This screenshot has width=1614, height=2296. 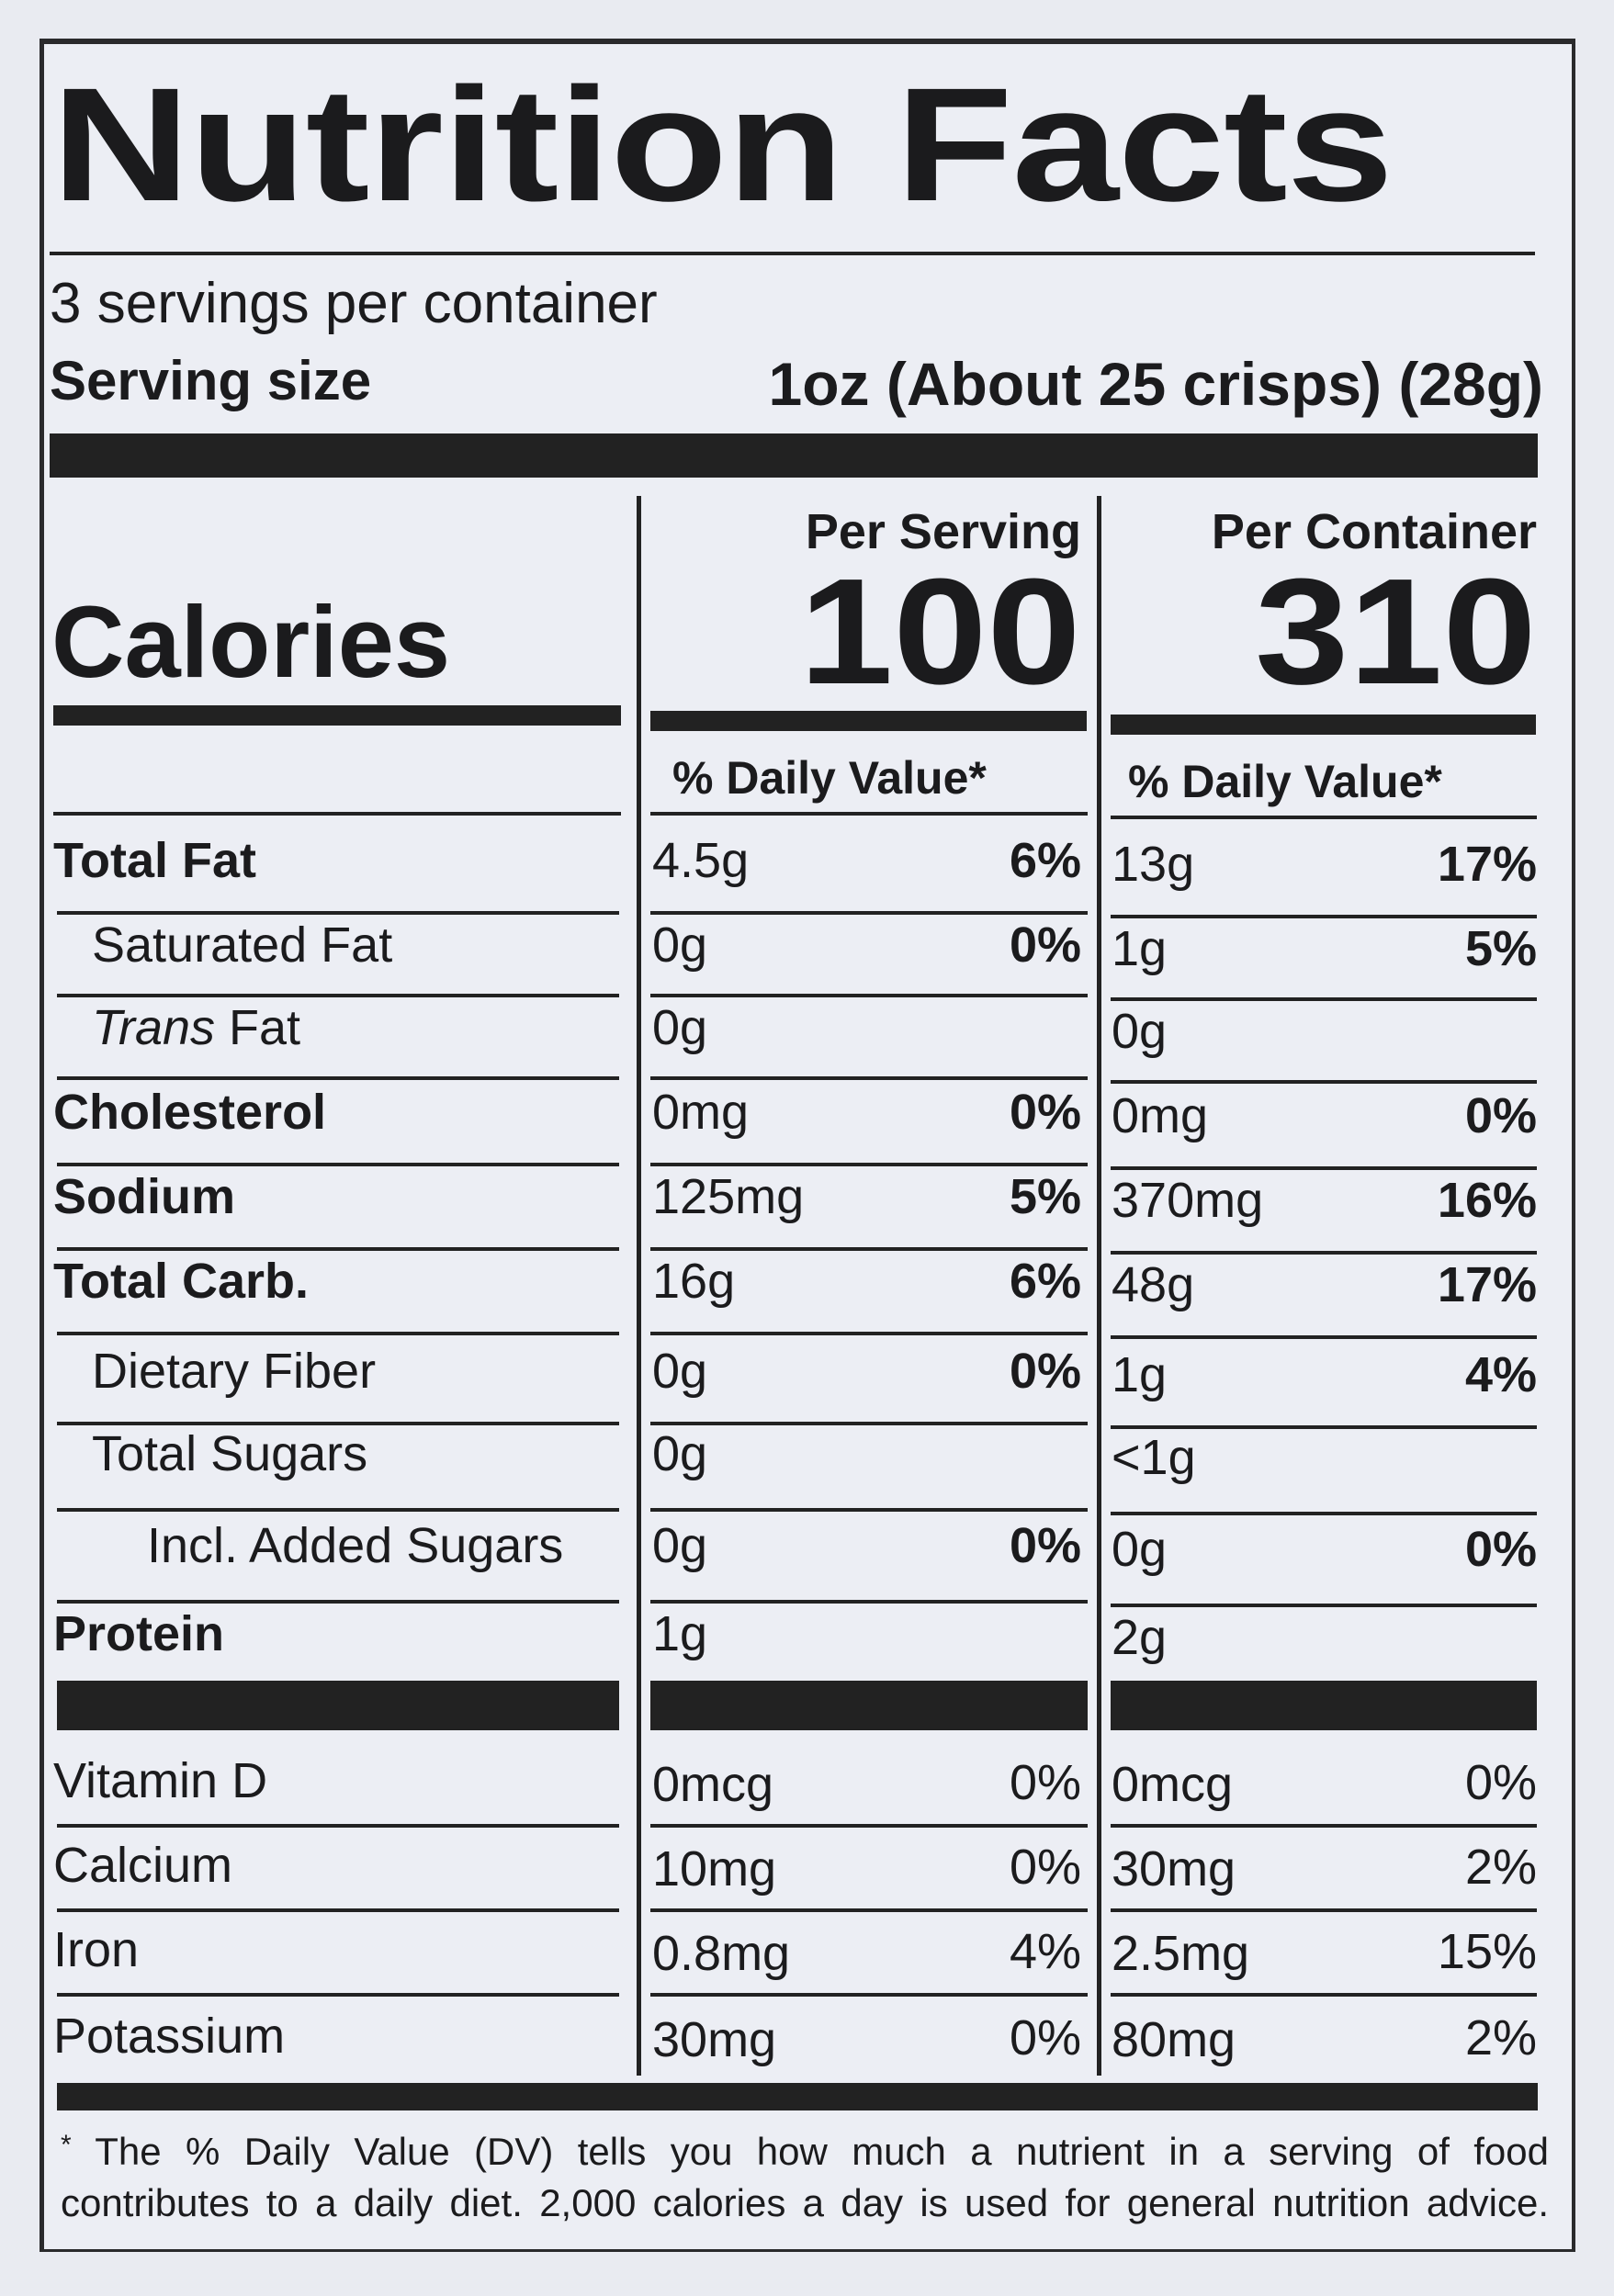 I want to click on title-rule, so click(x=792, y=253).